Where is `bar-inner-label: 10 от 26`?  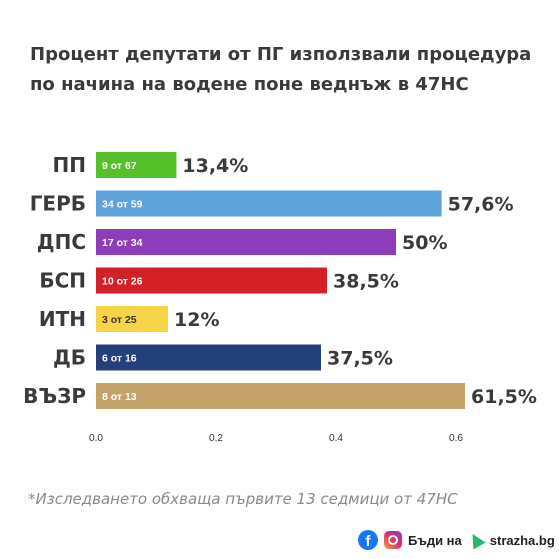 bar-inner-label: 10 от 26 is located at coordinates (122, 282).